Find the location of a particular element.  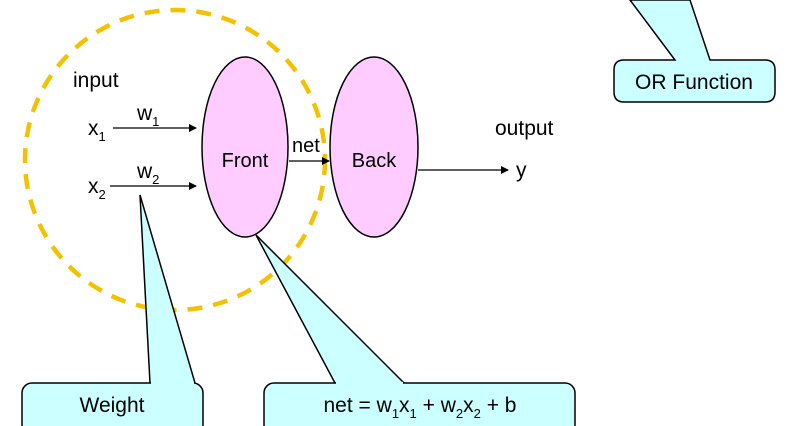

net-formula-label: net = w1x1 + w2x2 + b is located at coordinates (420, 407).